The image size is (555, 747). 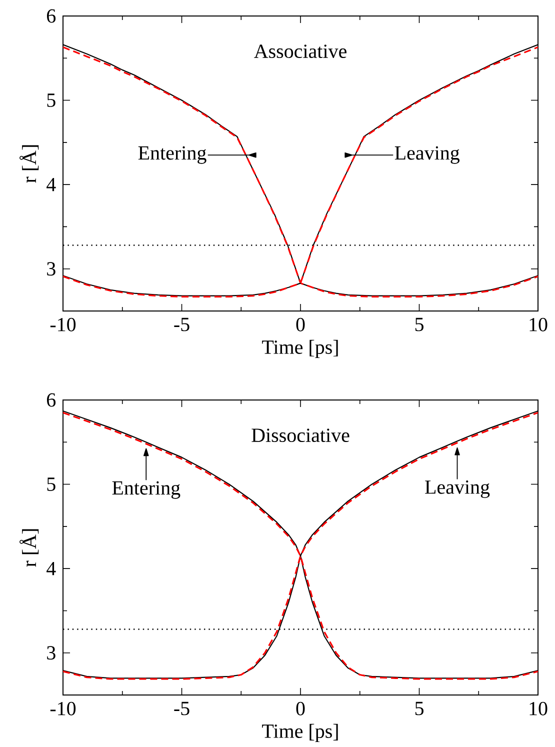 I want to click on text: Associative, so click(x=300, y=51).